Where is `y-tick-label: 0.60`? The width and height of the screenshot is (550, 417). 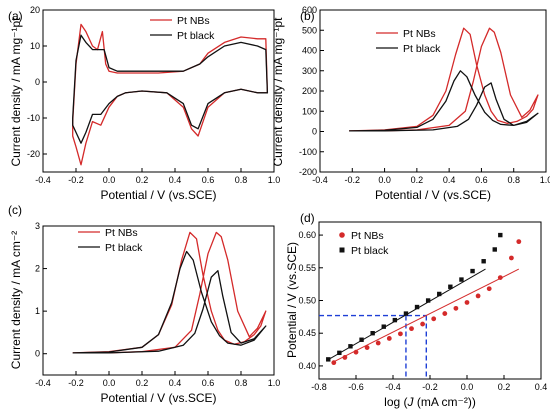
y-tick-label: 0.60 is located at coordinates (307, 235).